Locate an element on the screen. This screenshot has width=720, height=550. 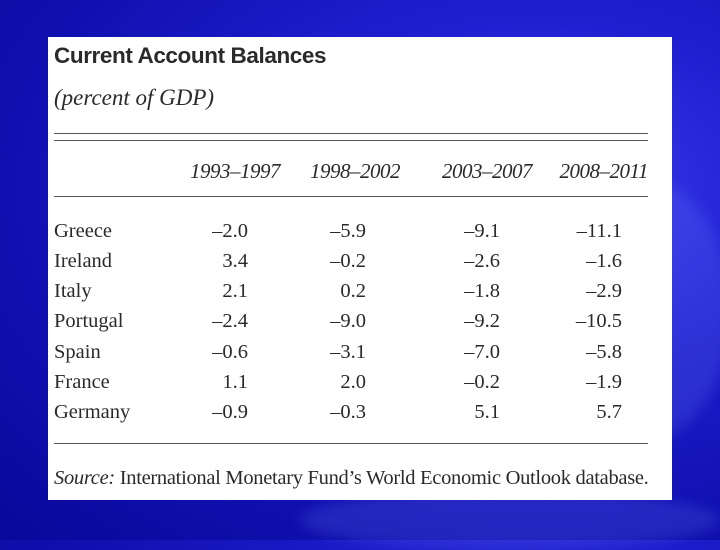
row-label-italy: Italy is located at coordinates (73, 291).